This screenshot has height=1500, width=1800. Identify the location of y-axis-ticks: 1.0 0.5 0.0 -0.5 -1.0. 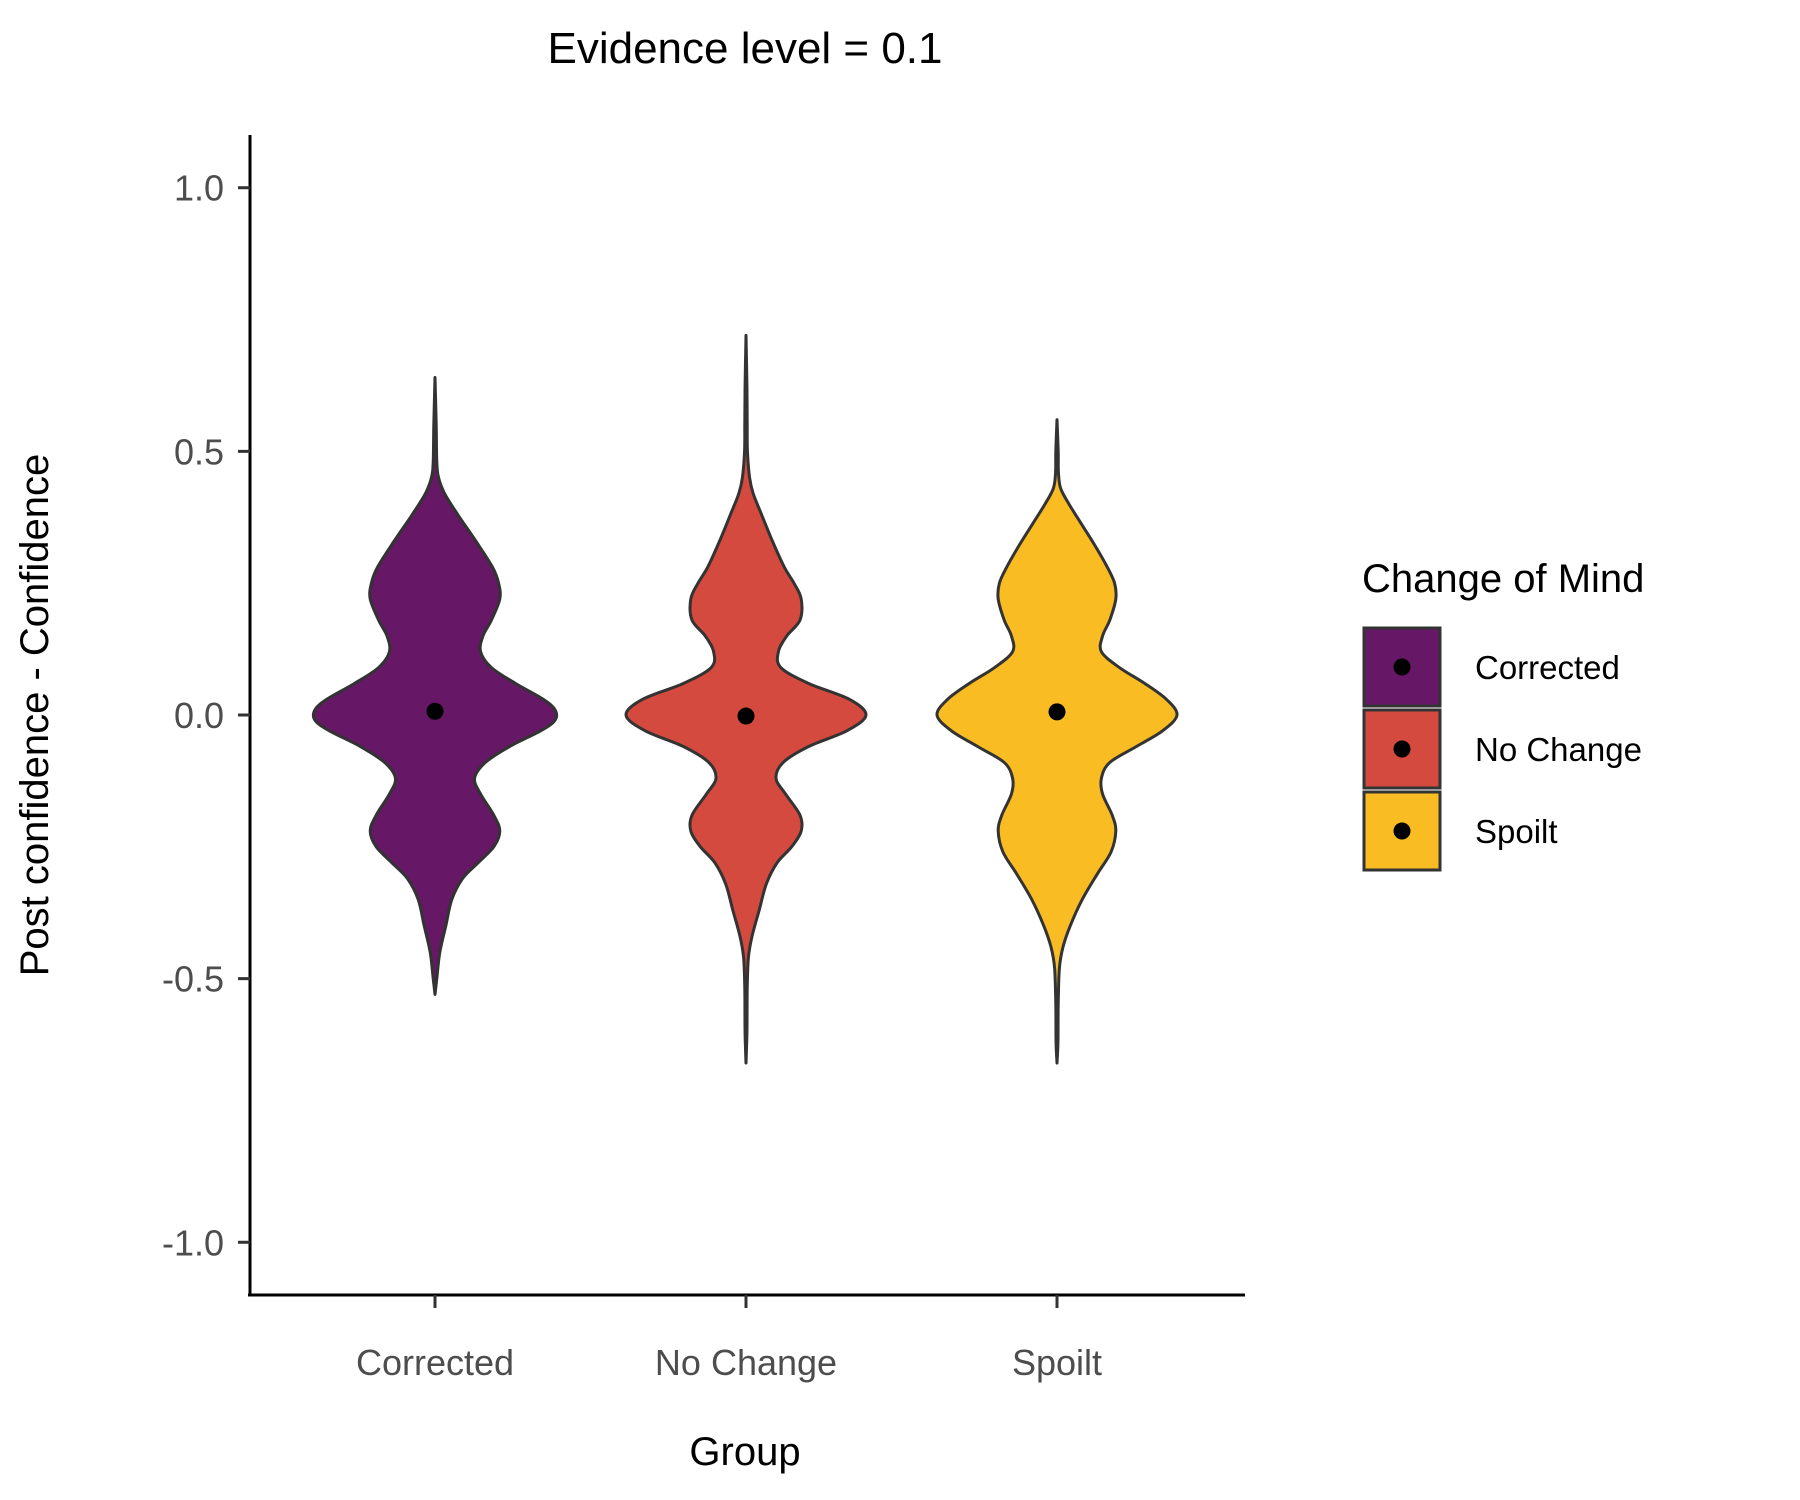
(206, 715).